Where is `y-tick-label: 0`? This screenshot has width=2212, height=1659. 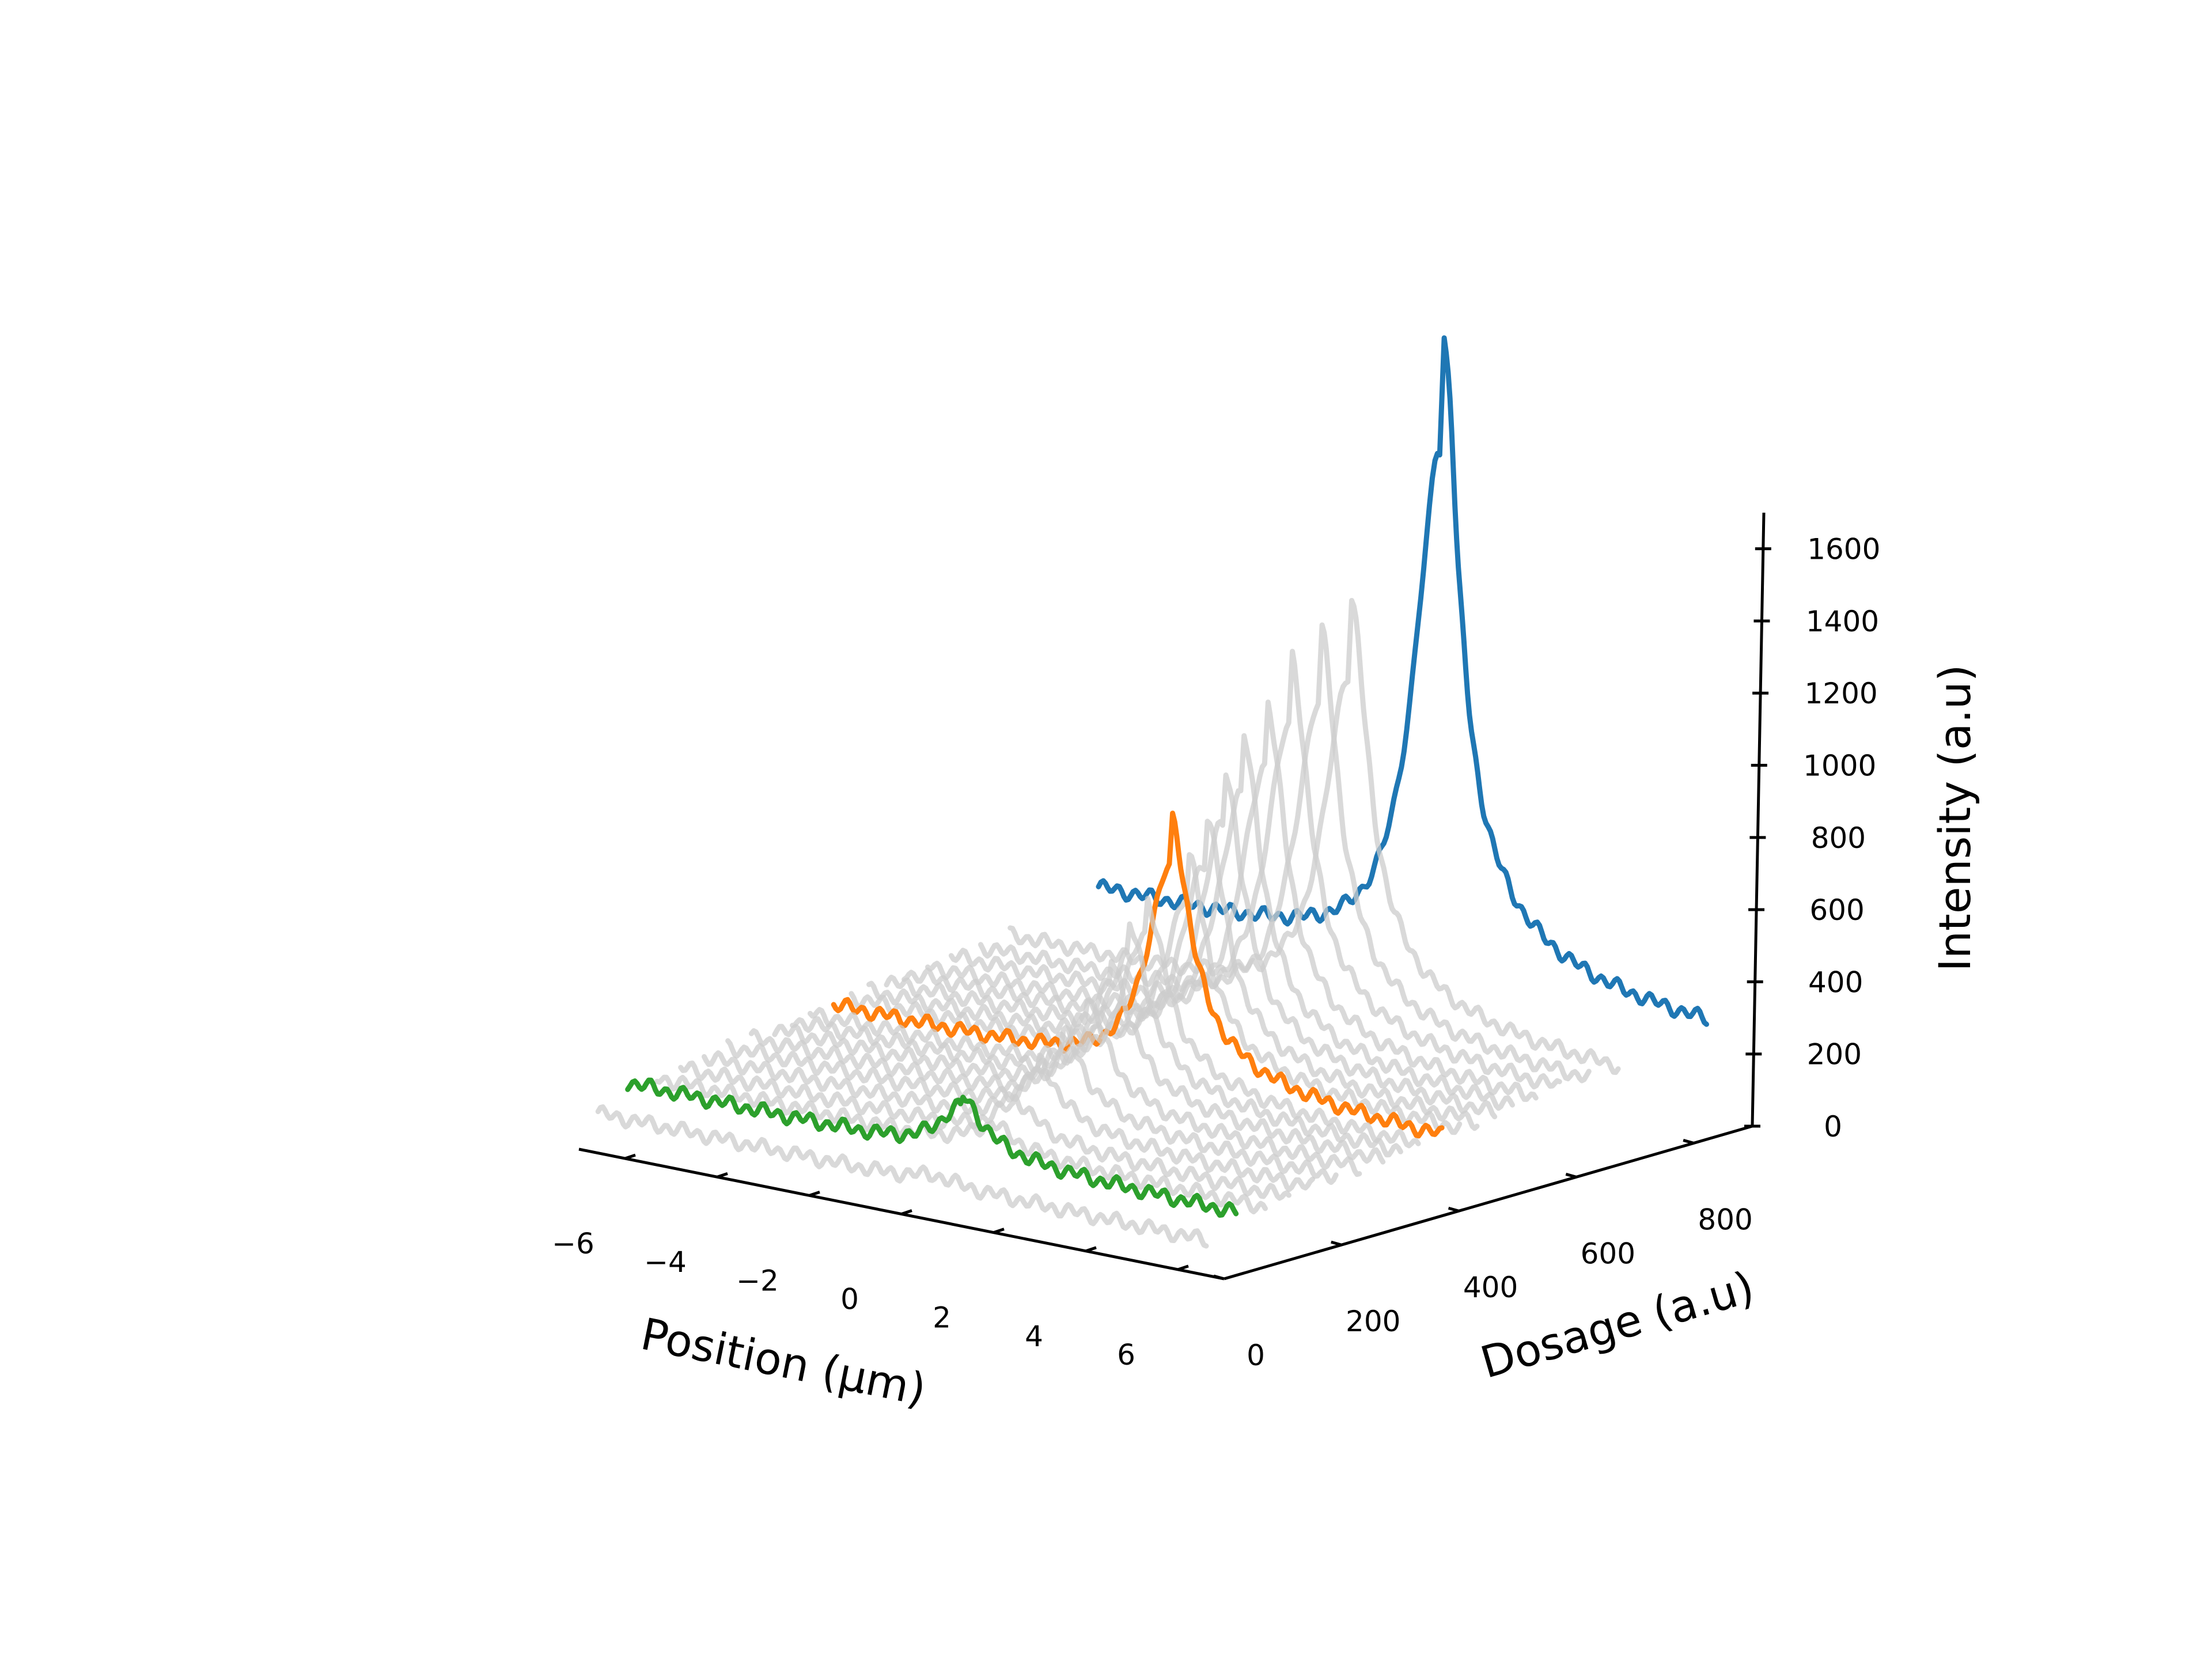
y-tick-label: 0 is located at coordinates (1256, 1355).